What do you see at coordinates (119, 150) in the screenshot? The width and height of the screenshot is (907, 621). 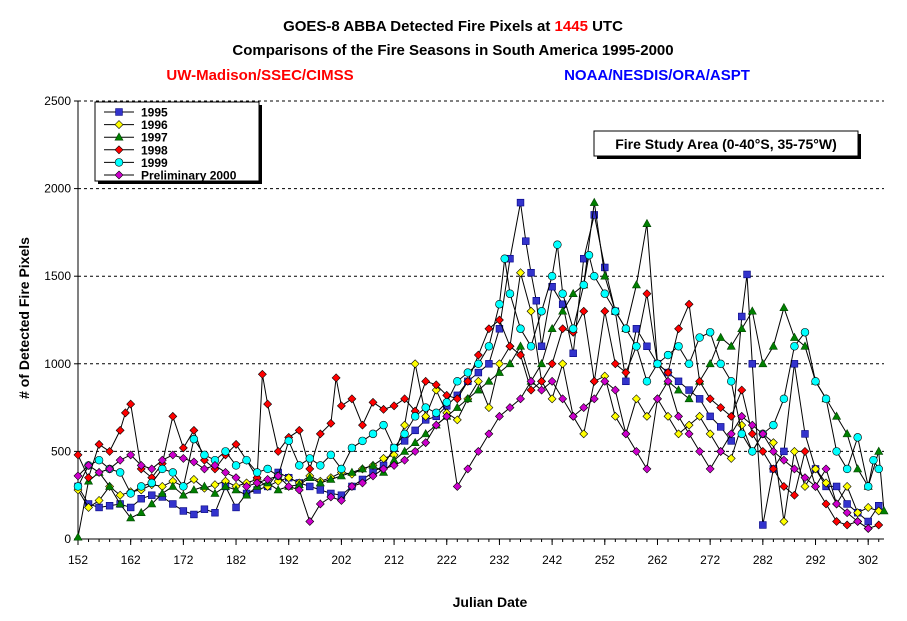 I see `legend-marker-1998` at bounding box center [119, 150].